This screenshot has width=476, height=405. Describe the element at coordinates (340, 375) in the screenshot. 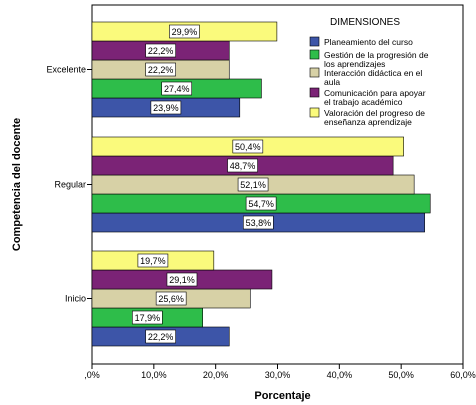

I see `x-tick-label: 40,0%` at that location.